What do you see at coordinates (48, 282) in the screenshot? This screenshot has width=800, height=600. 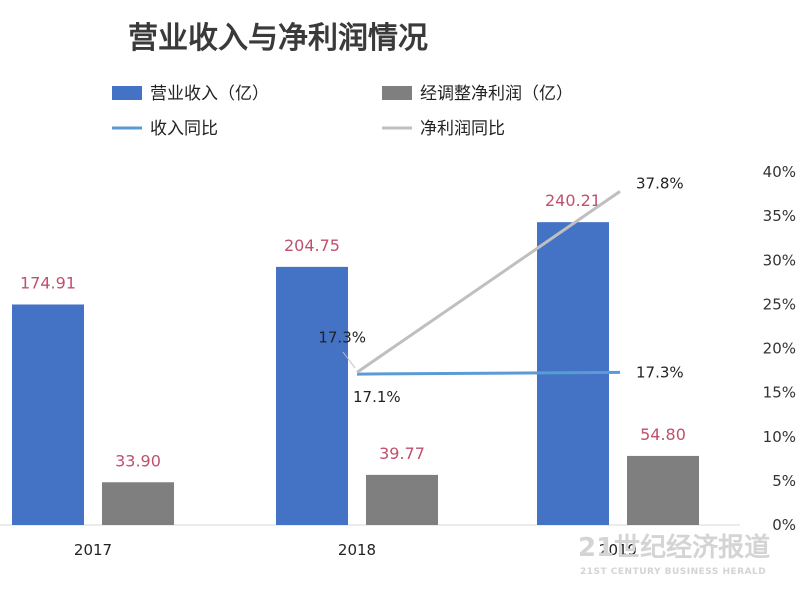 I see `data-label-revenue-2017: 174.91` at bounding box center [48, 282].